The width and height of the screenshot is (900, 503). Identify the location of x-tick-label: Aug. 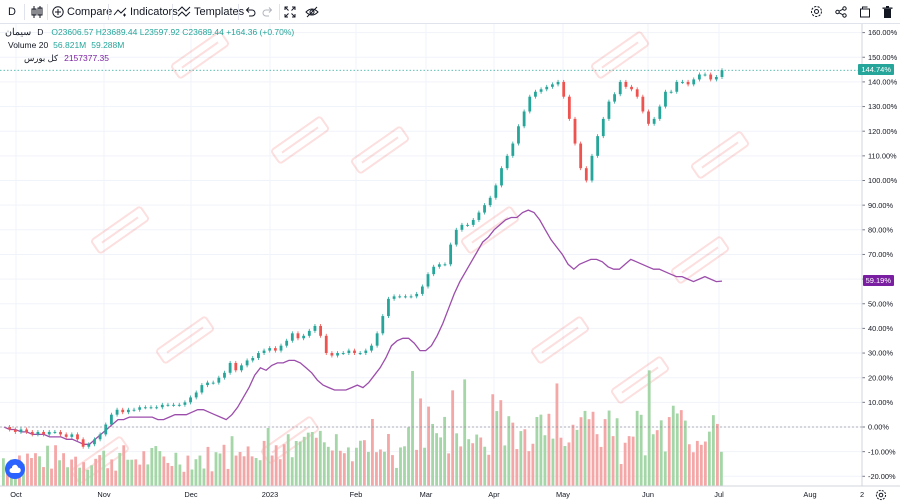
(809, 494).